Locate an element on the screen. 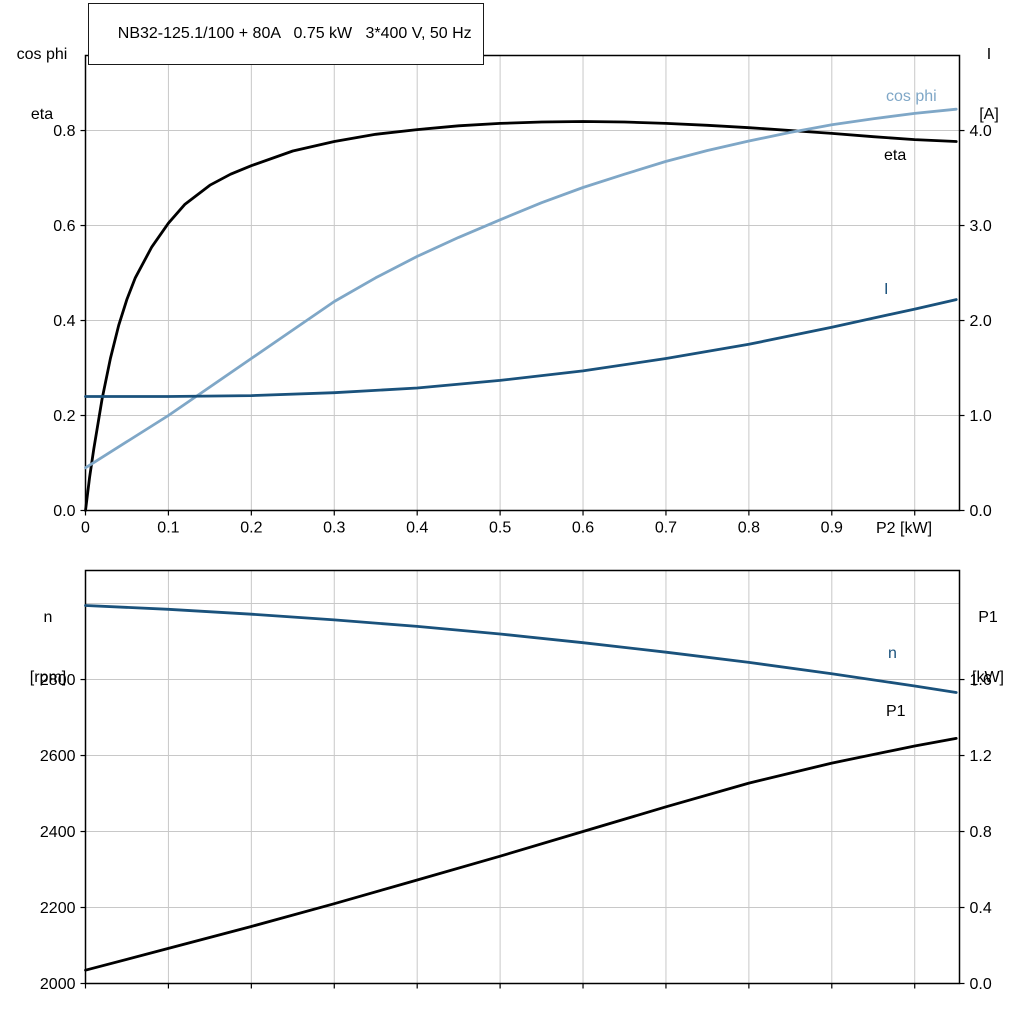 The height and width of the screenshot is (1024, 1024). y-tick-label: 2800 is located at coordinates (58, 680).